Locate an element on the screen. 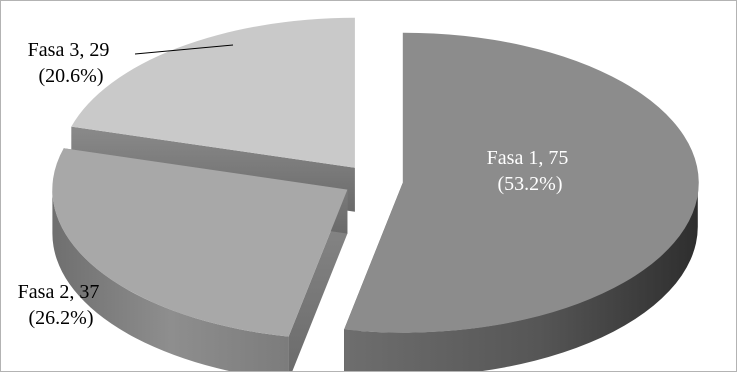 This screenshot has width=737, height=372. slice-label-fasa-2: Fasa 2, 37 (26.2%) is located at coordinates (61, 305).